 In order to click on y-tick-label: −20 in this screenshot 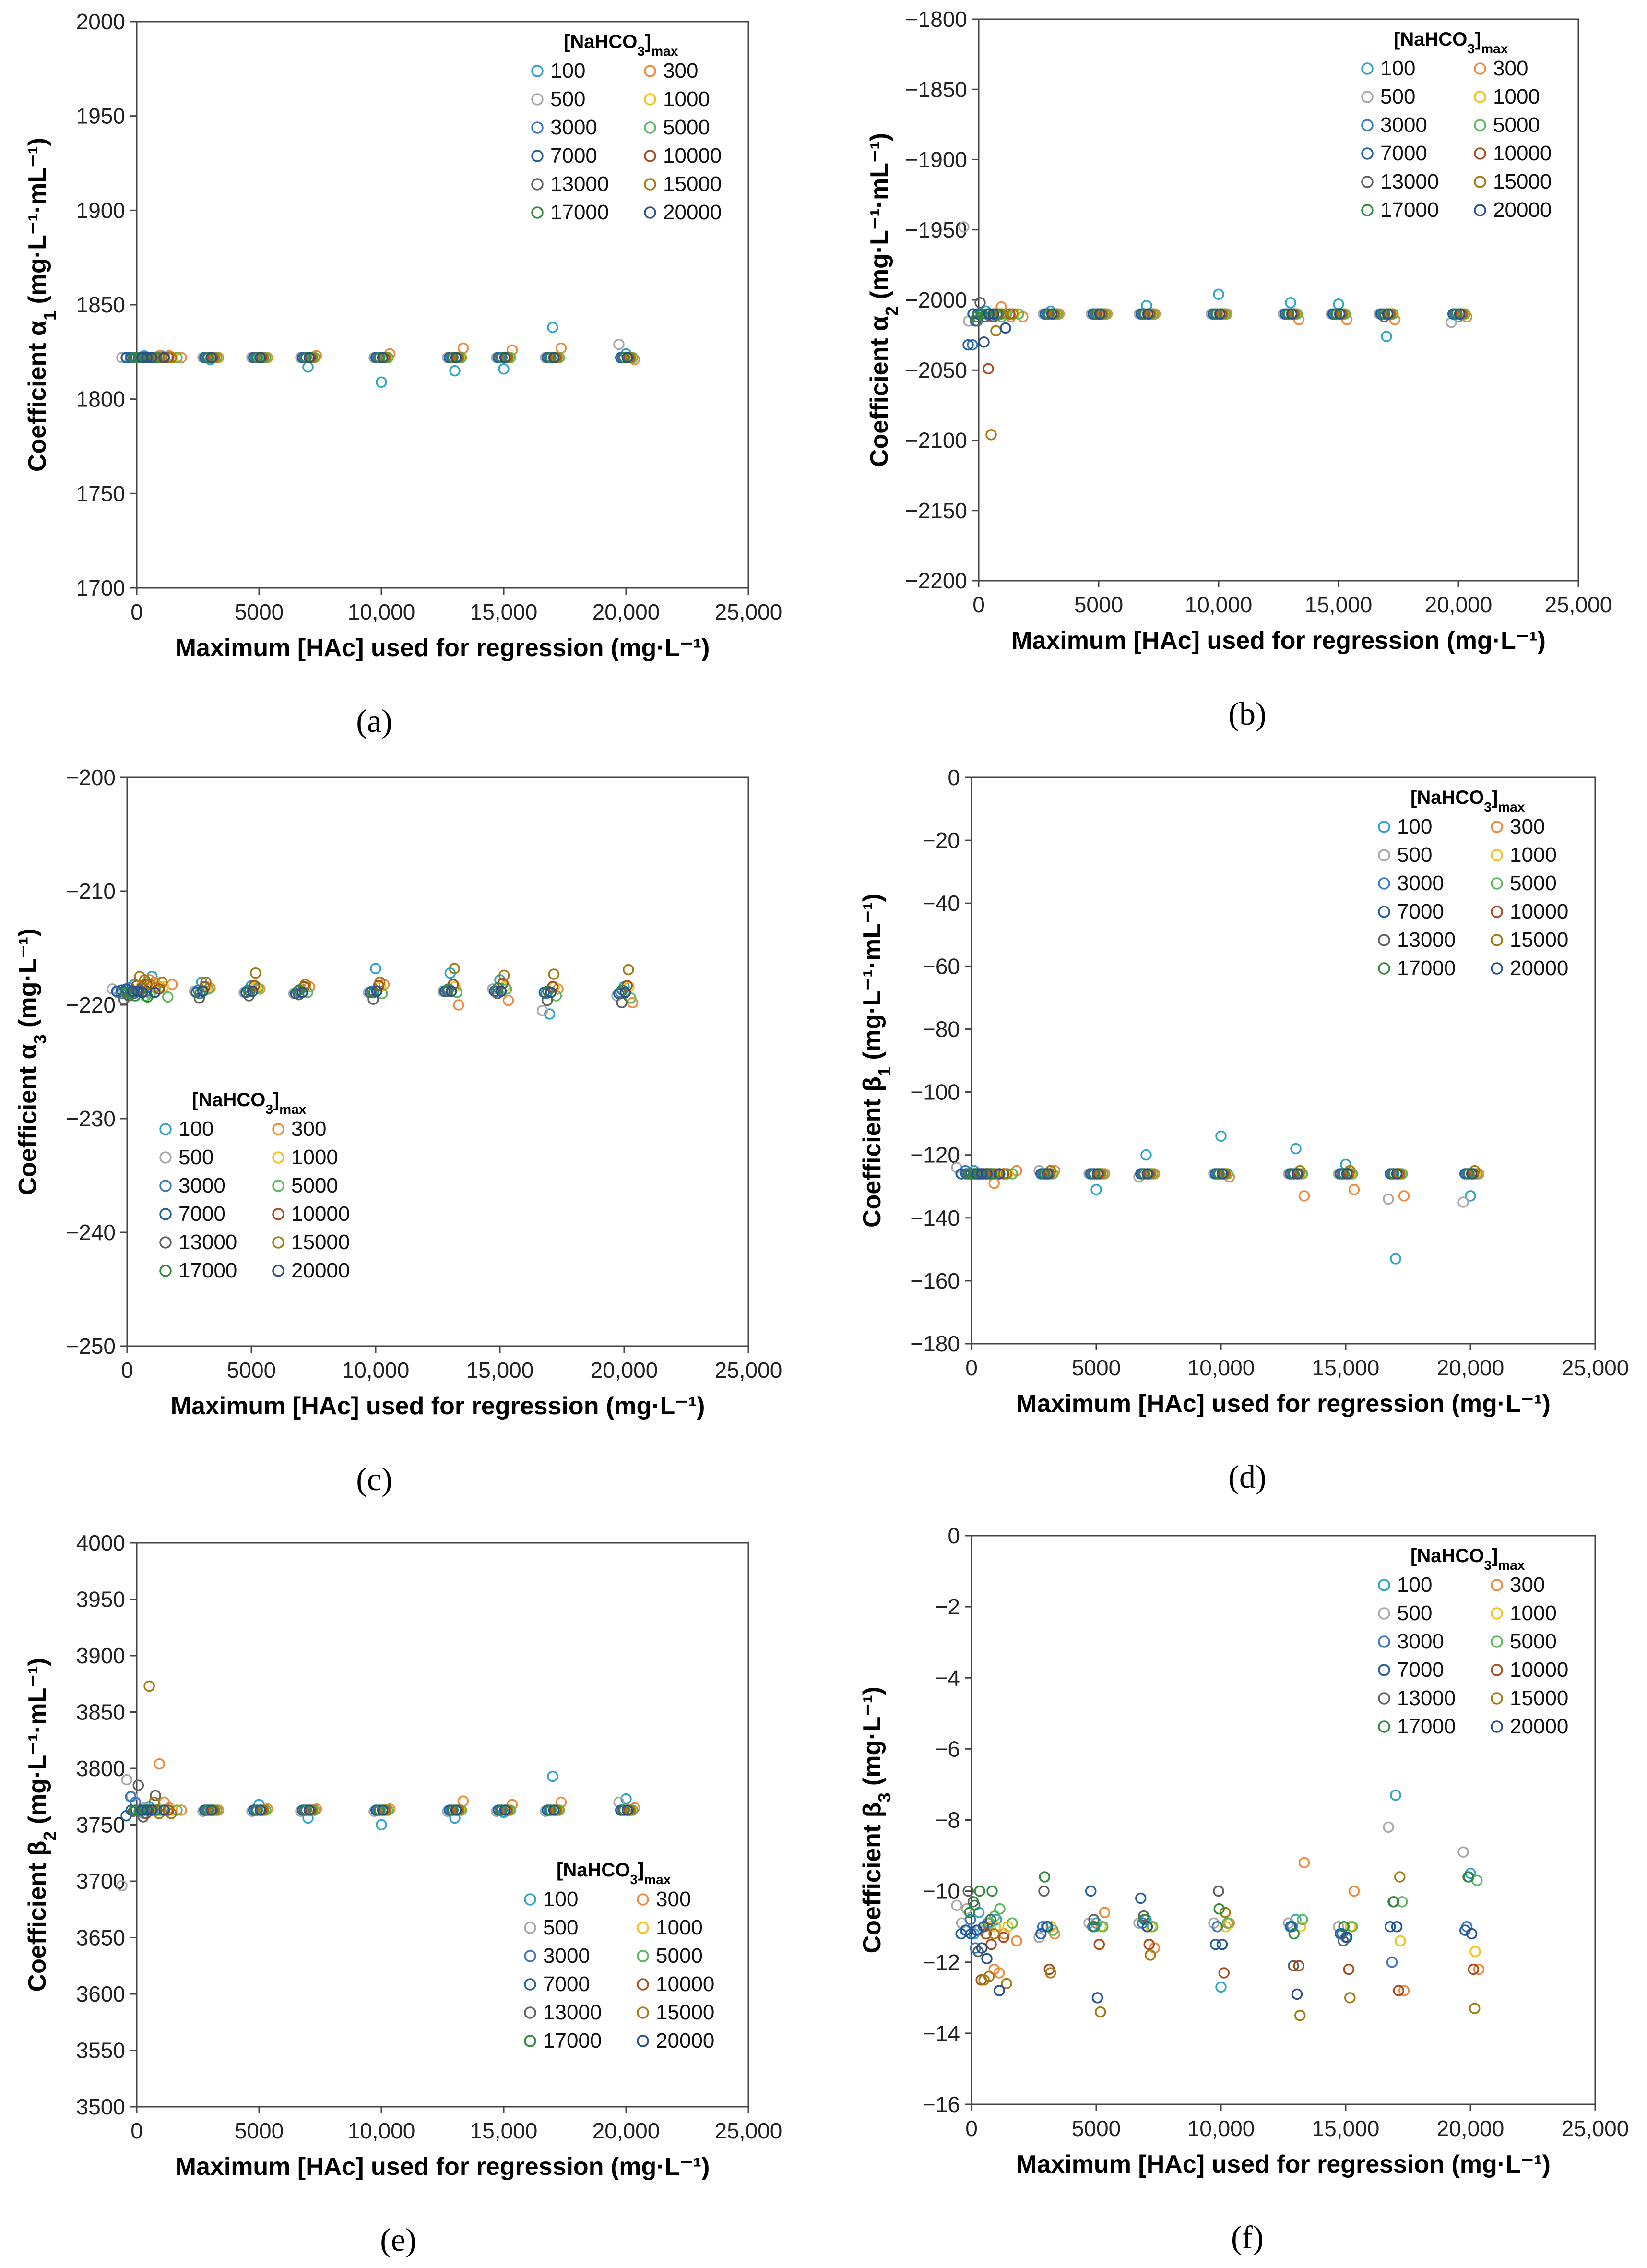, I will do `click(941, 840)`.